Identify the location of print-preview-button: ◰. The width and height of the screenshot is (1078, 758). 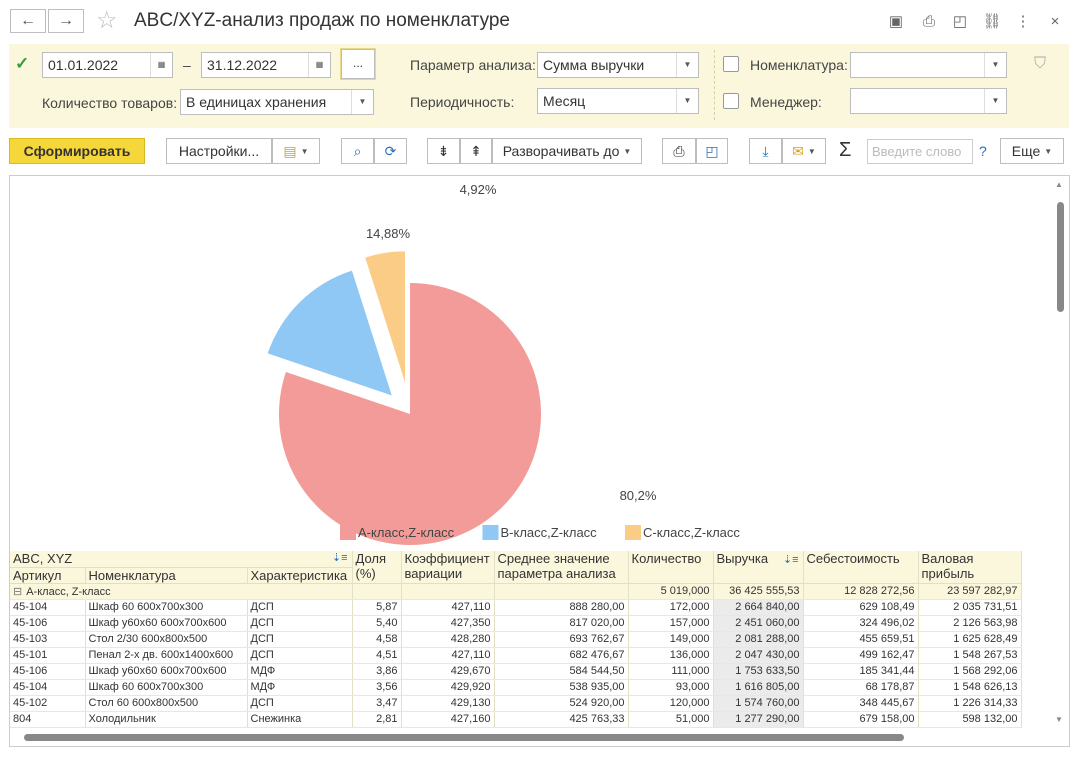
(712, 151).